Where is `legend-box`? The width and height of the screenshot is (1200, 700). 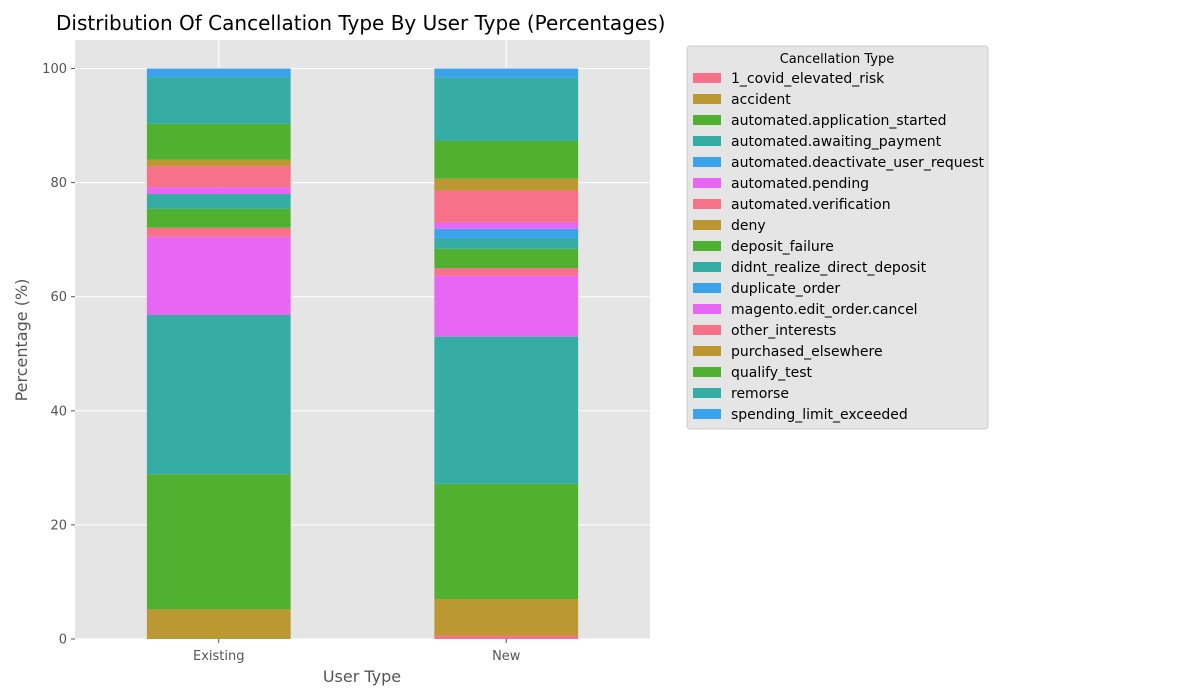
legend-box is located at coordinates (837, 237).